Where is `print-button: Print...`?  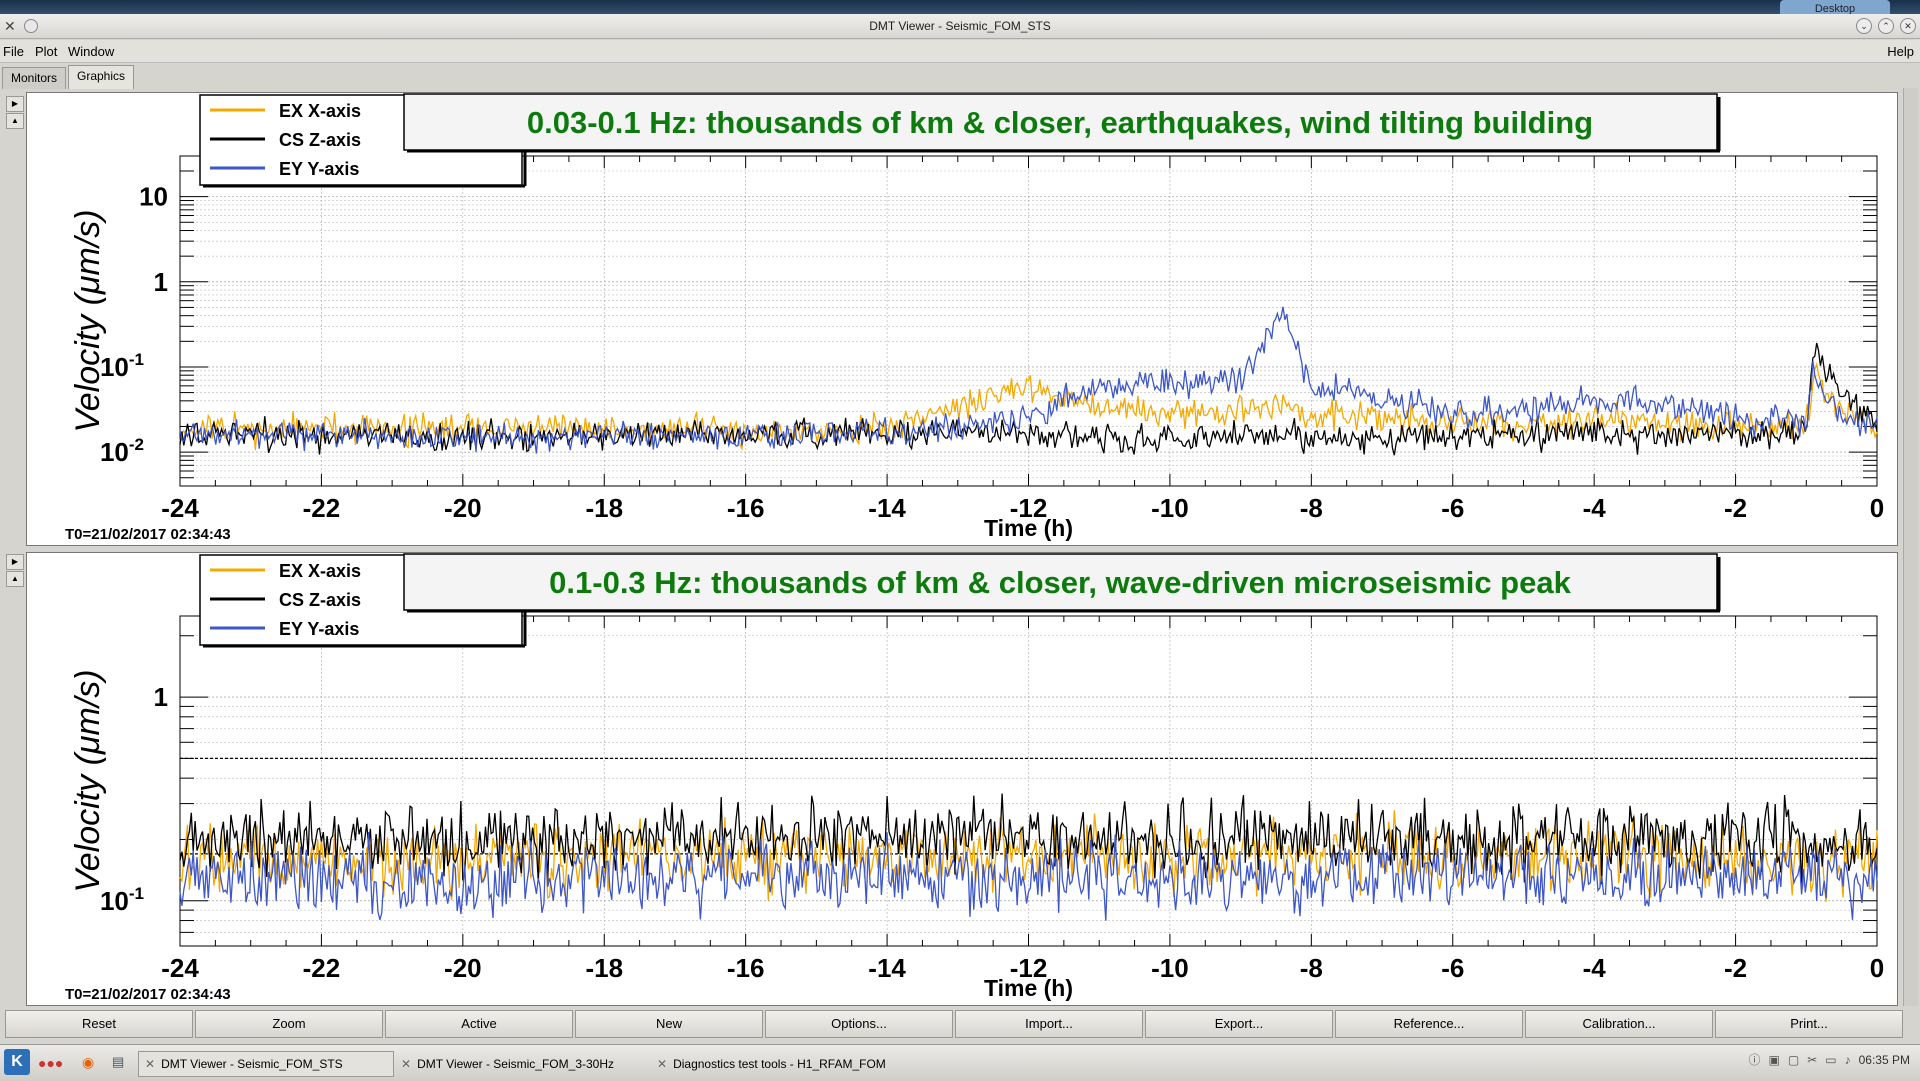
print-button: Print... is located at coordinates (1809, 1024).